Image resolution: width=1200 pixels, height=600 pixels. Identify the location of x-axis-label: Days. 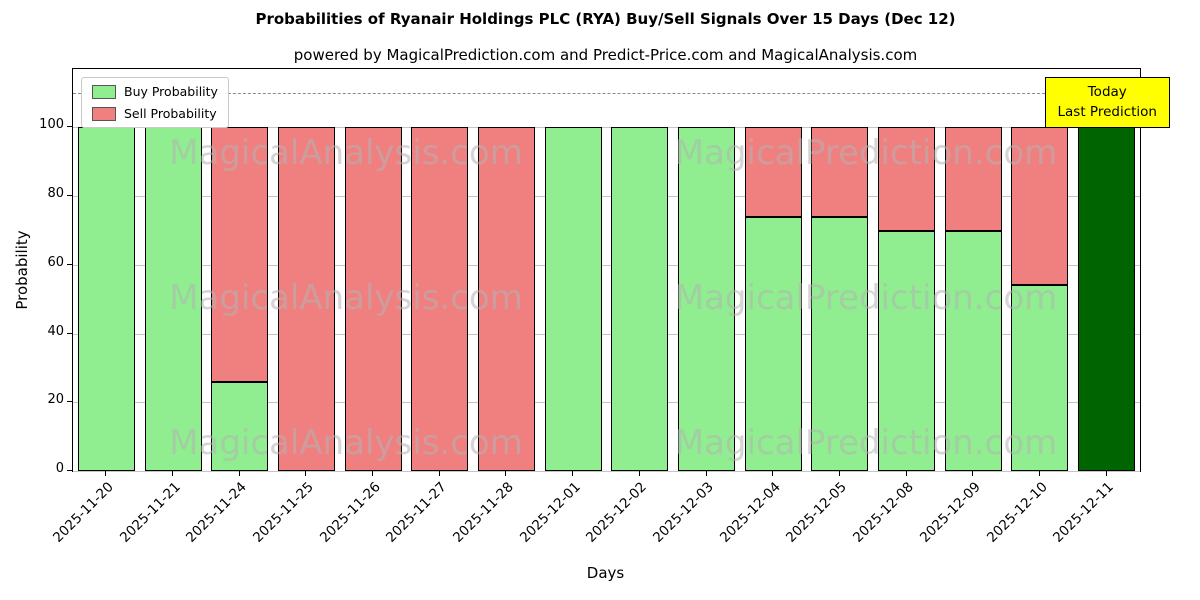
(605, 573).